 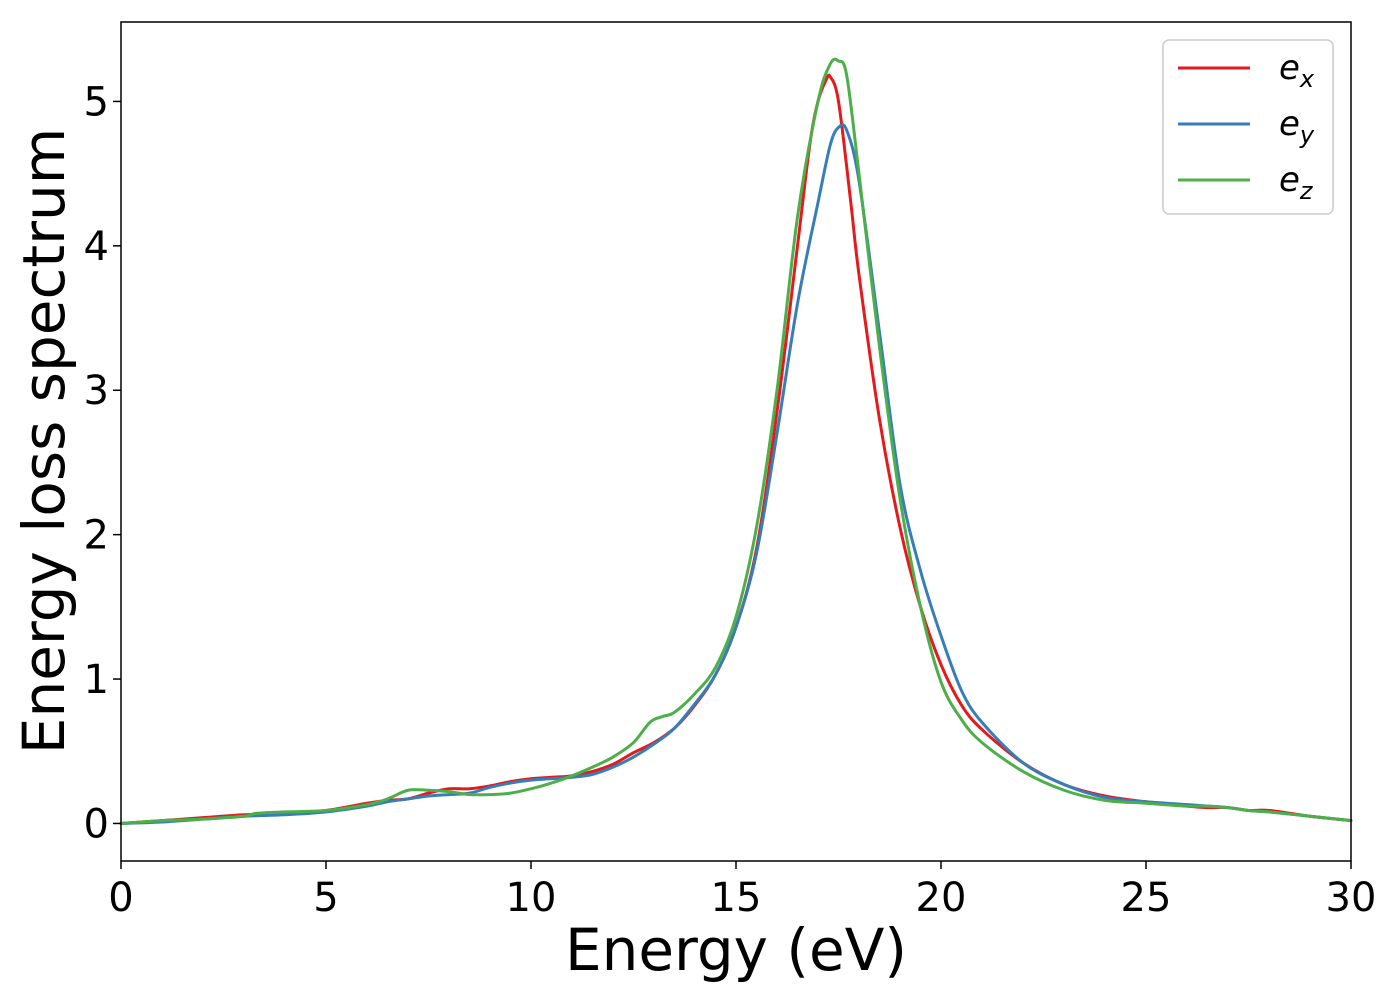 What do you see at coordinates (96, 680) in the screenshot?
I see `y-tick-label: 1` at bounding box center [96, 680].